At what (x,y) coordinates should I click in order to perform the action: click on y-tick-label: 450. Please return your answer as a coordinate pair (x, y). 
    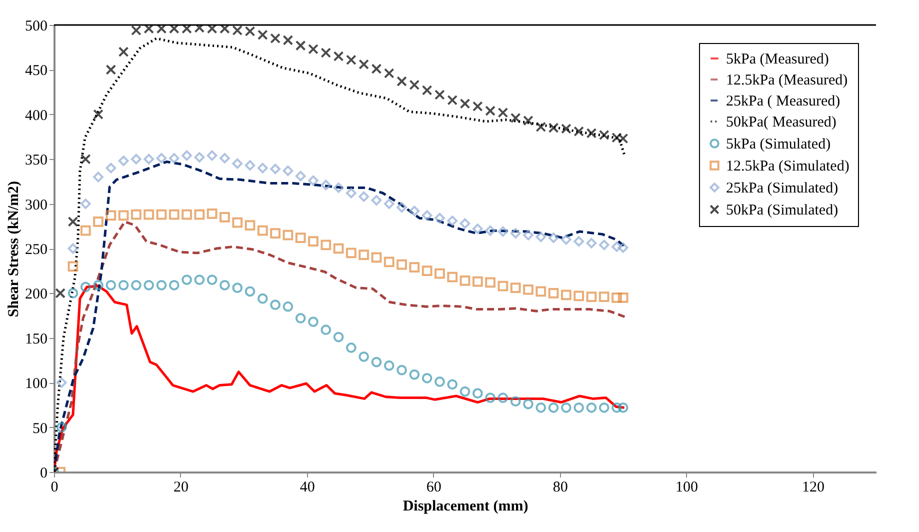
    Looking at the image, I should click on (36, 71).